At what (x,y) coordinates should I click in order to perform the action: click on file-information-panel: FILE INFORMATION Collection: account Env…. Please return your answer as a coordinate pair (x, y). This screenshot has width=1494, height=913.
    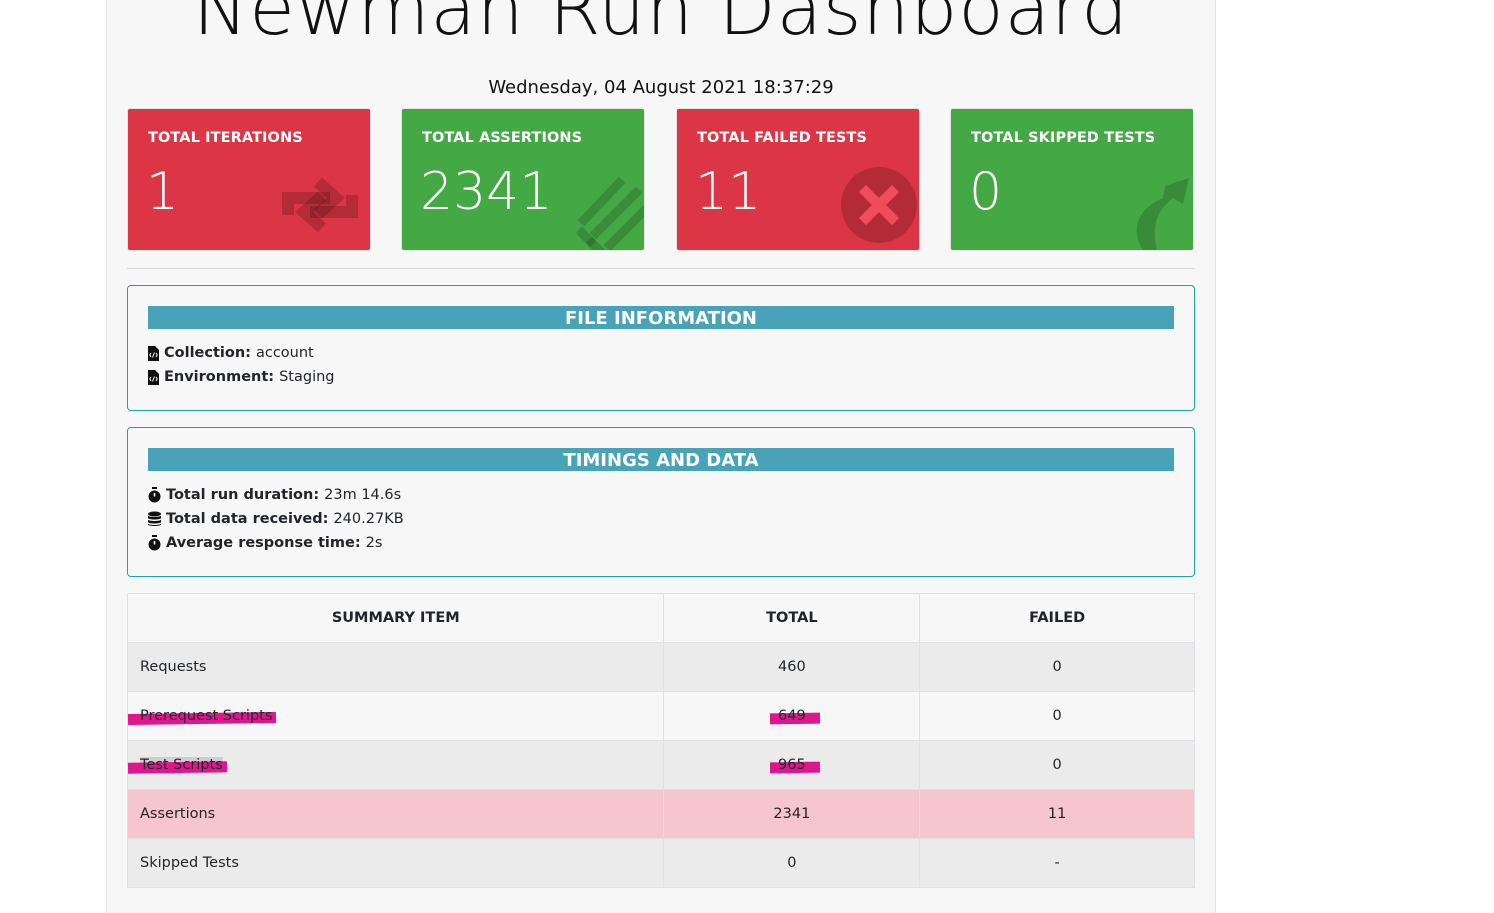
    Looking at the image, I should click on (661, 348).